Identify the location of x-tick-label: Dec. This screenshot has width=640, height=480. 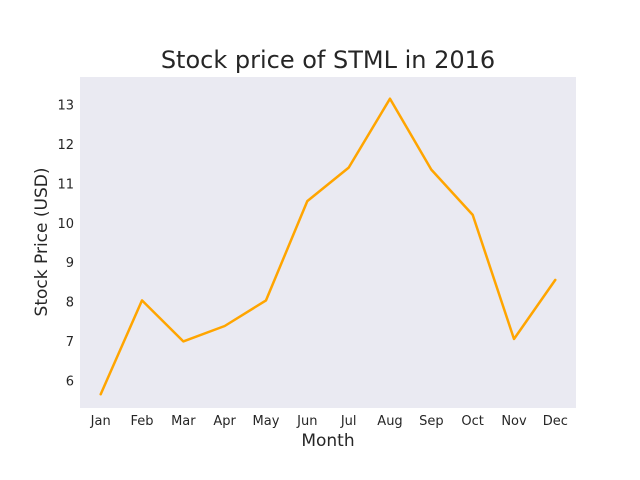
(555, 421).